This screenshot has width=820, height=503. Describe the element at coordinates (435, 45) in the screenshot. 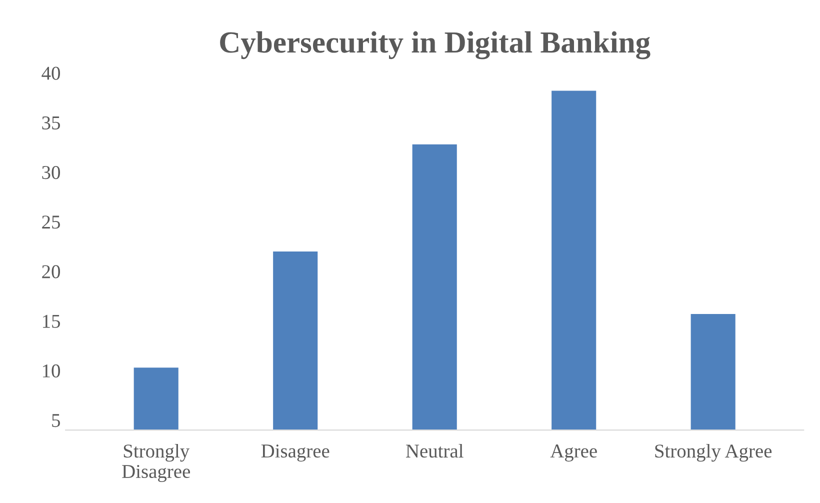

I see `chart-title: Cybersecurity in Digital Banking` at that location.